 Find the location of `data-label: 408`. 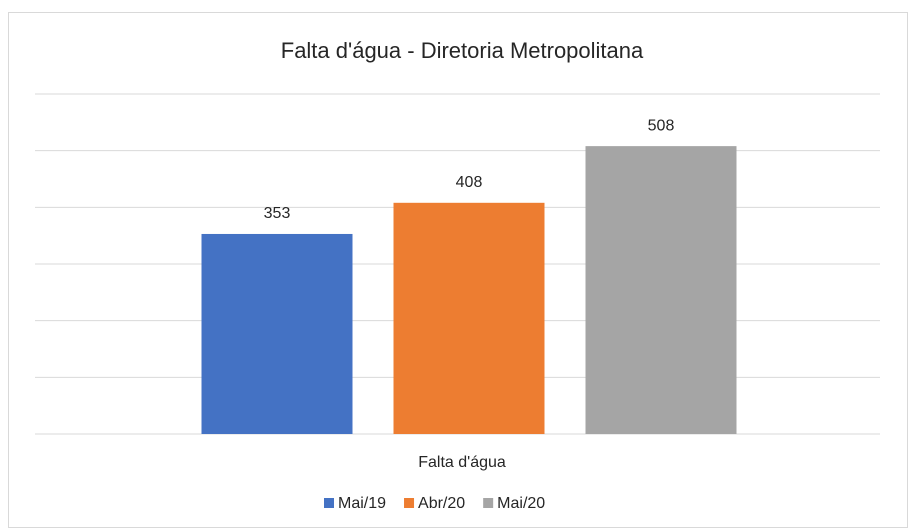

data-label: 408 is located at coordinates (469, 182).